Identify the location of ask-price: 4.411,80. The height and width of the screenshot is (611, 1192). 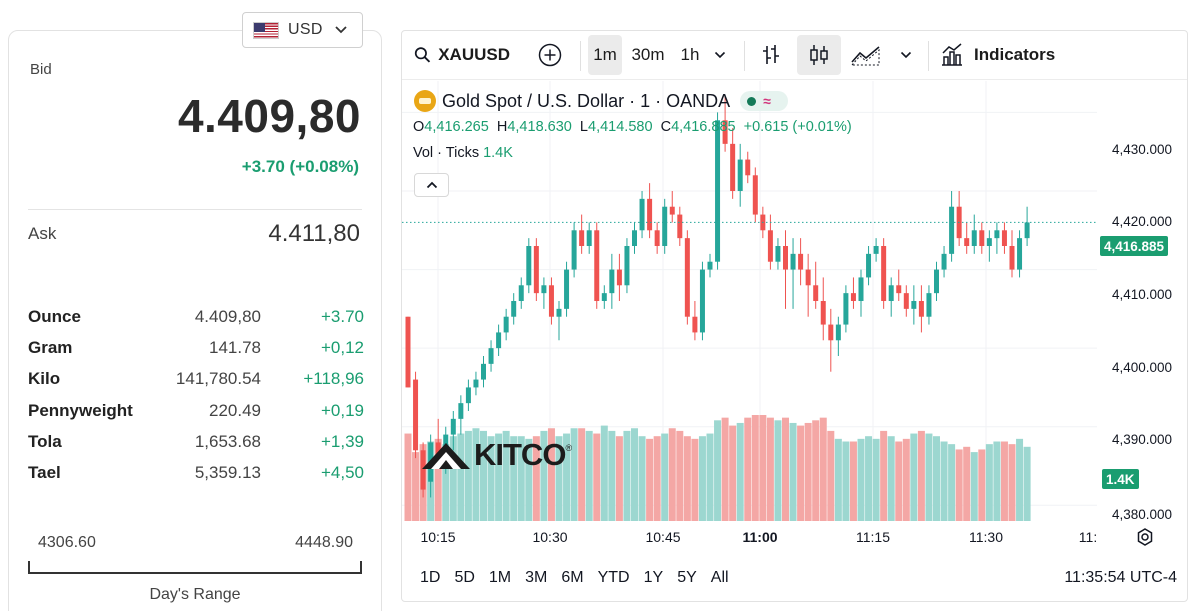
(314, 233).